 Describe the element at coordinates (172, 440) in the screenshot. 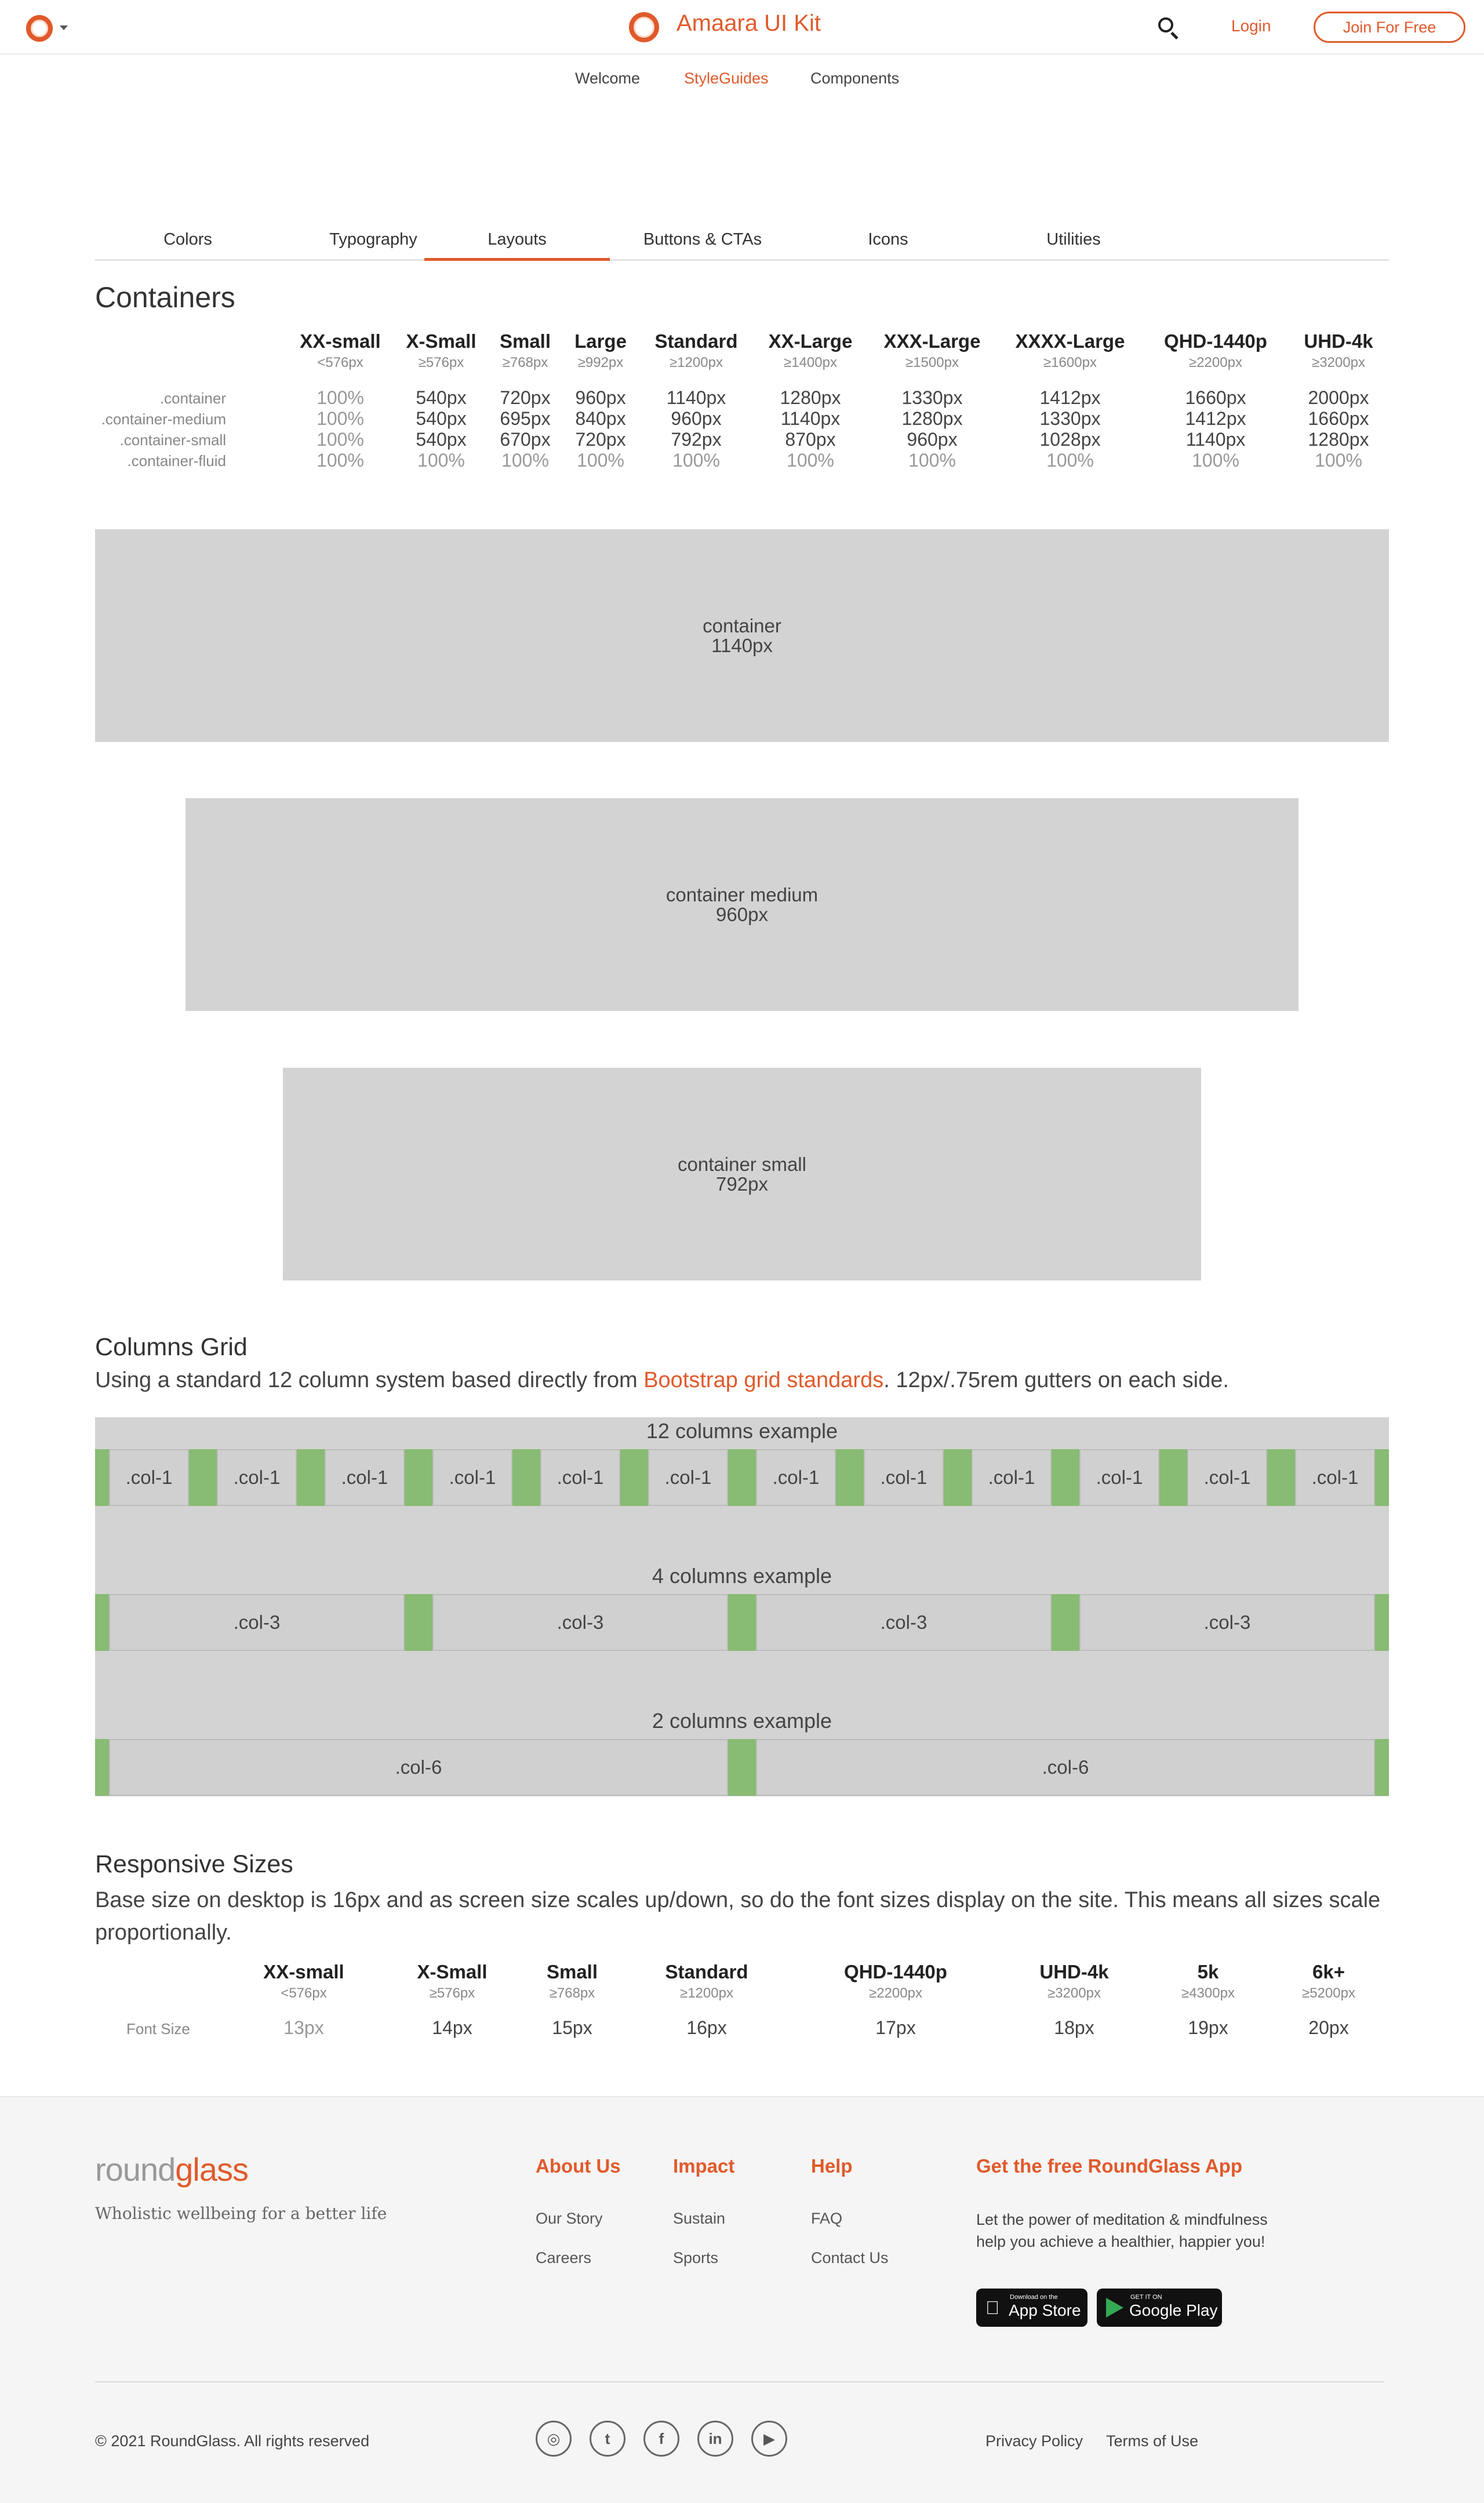

I see `container-class-label: .container-small` at that location.